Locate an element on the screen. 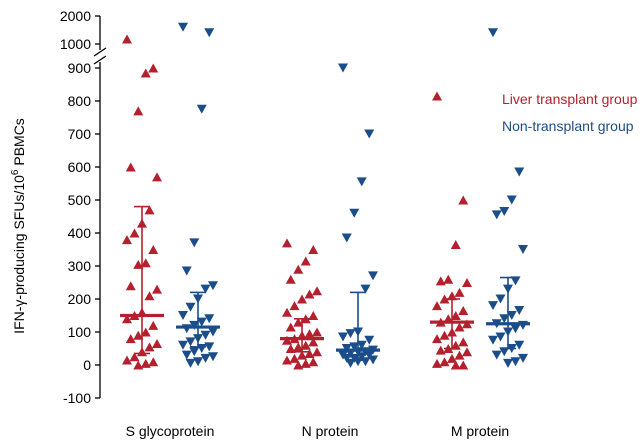  y-tick-label: 700 is located at coordinates (80, 134).